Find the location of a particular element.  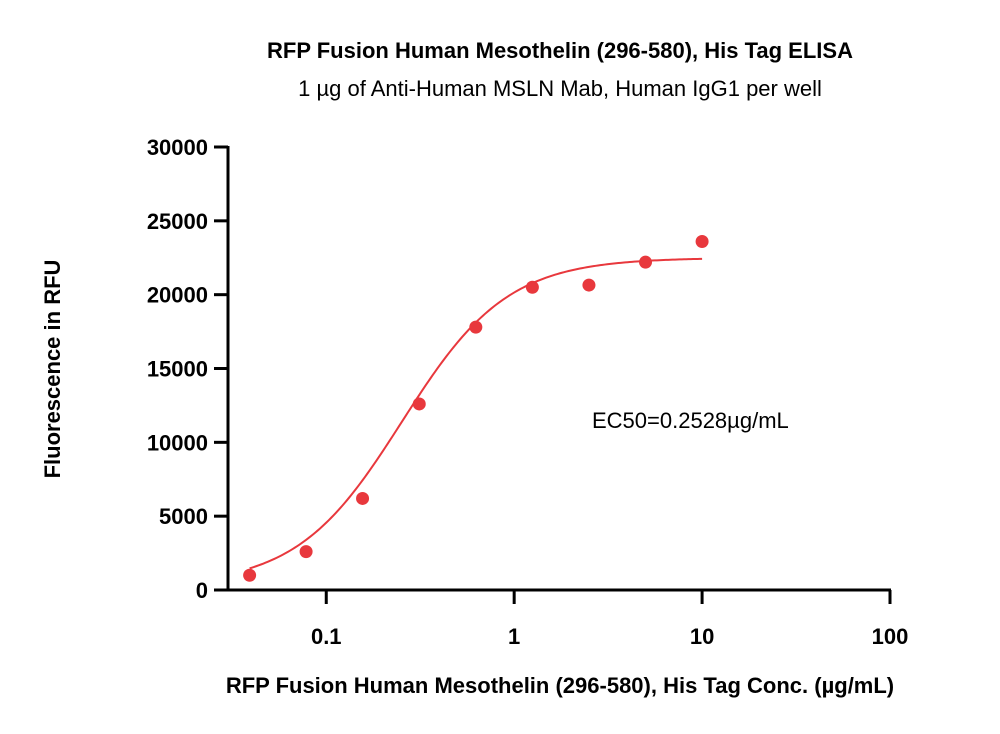

x-tick-label: 1 is located at coordinates (514, 636).